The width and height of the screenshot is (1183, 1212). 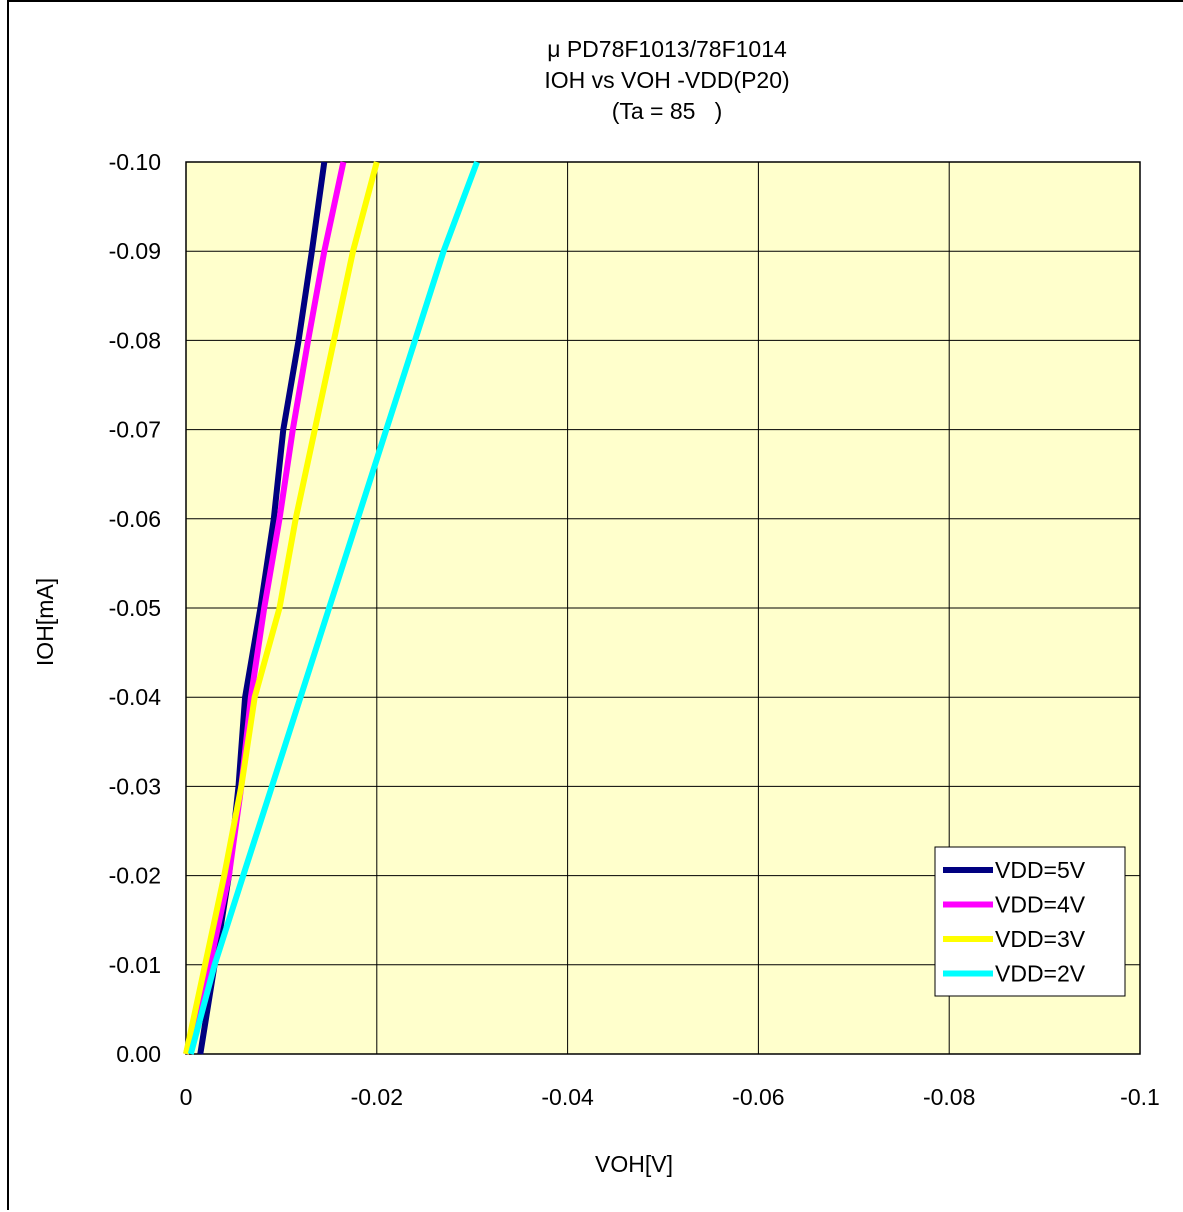 What do you see at coordinates (45, 622) in the screenshot?
I see `y-axis-title: IOH[mA]` at bounding box center [45, 622].